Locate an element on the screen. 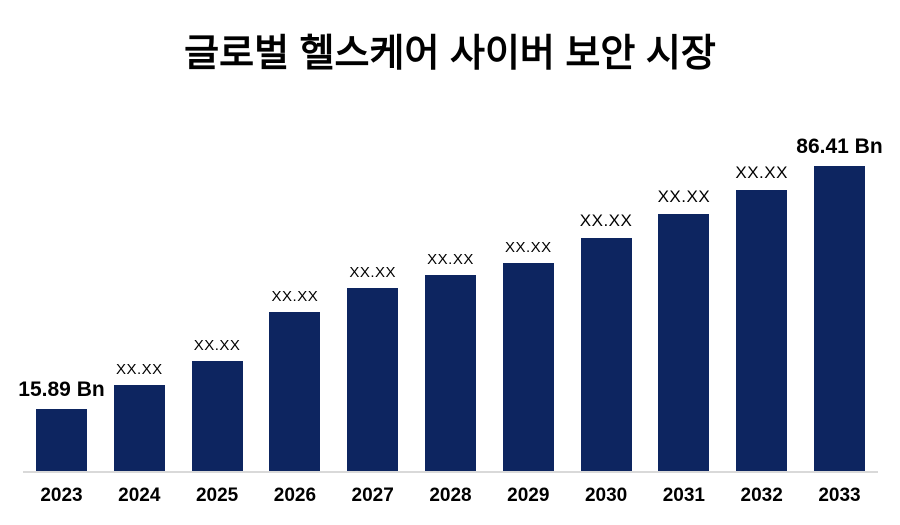  x-axis-tick-label: 2029 is located at coordinates (528, 495).